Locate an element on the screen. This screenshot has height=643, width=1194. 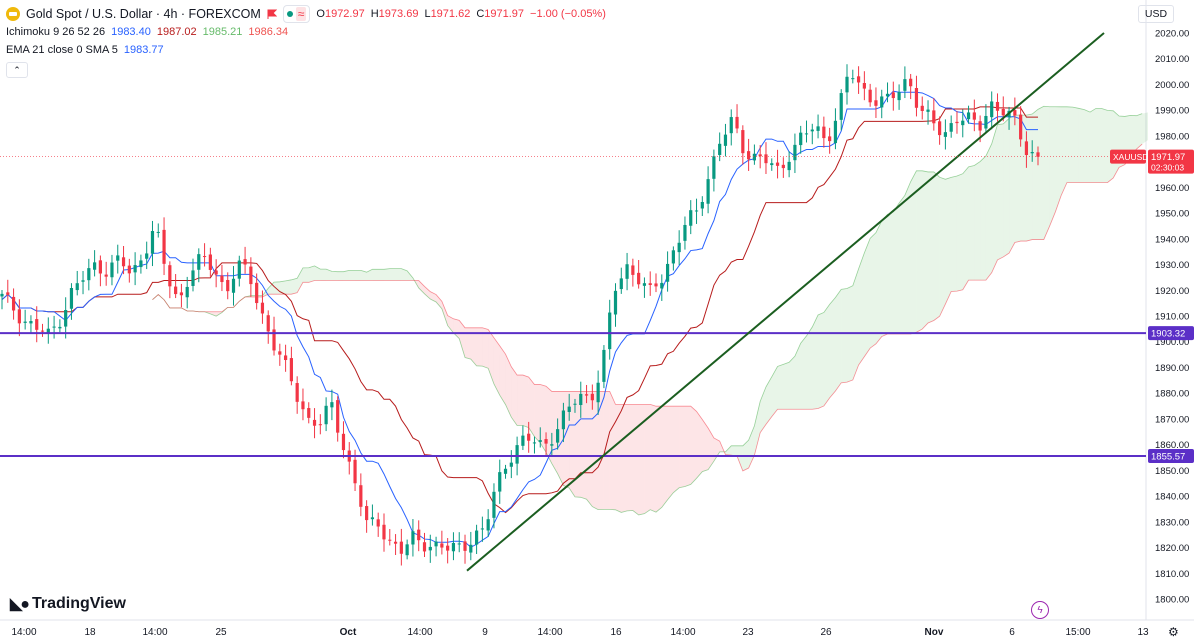
currency-selector: USD is located at coordinates (1156, 14).